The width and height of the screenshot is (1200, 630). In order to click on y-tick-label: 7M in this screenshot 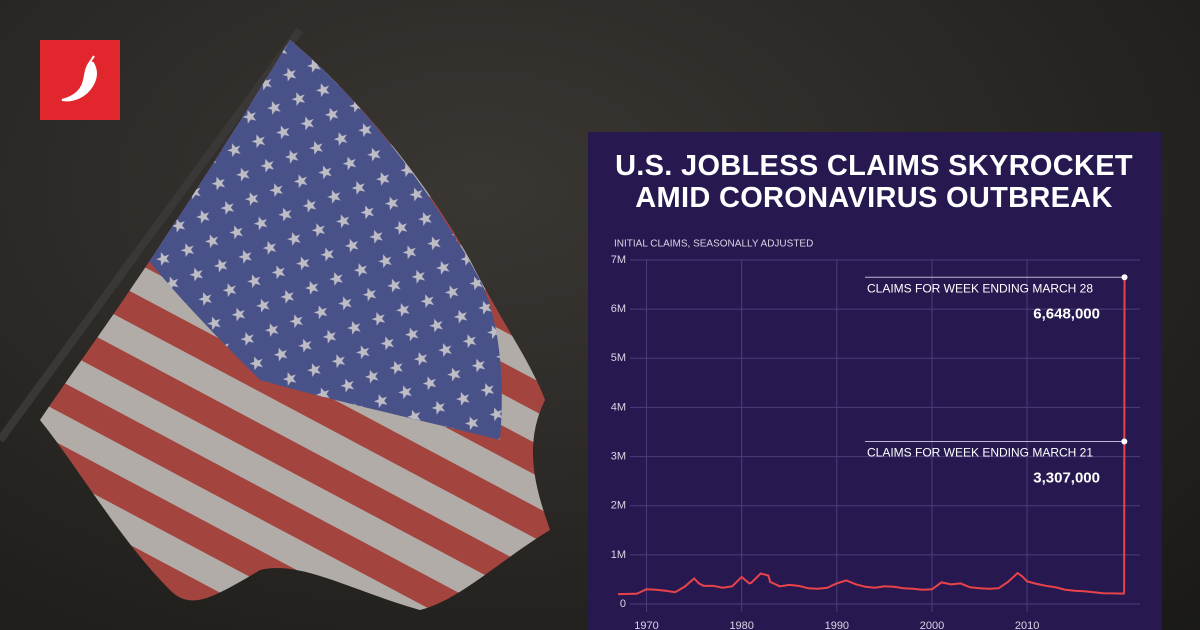, I will do `click(618, 260)`.